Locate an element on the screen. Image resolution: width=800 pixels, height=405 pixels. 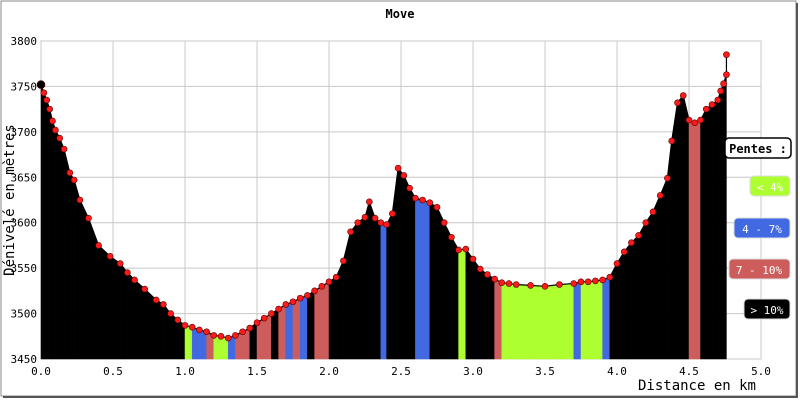
x-tick-label: 3.0 is located at coordinates (473, 371).